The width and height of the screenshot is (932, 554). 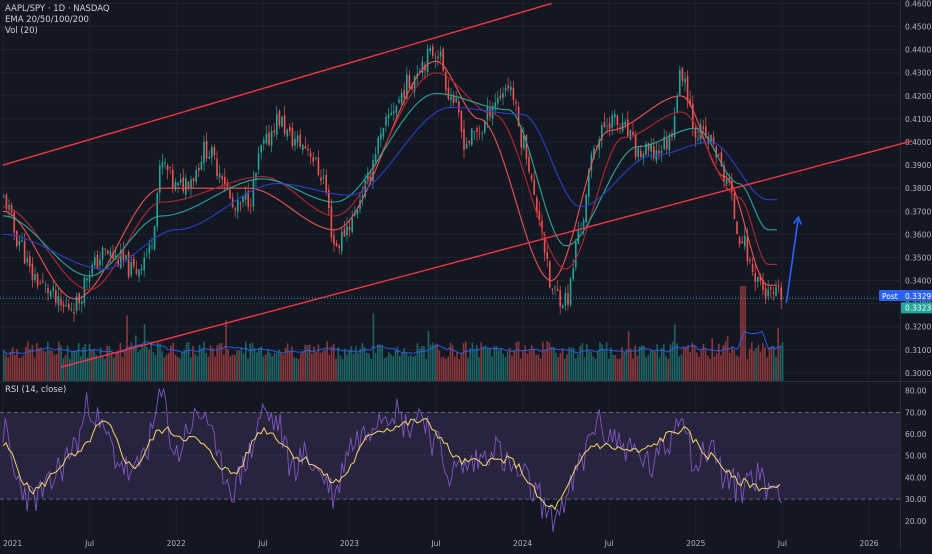 I want to click on projection-arrow-head, so click(x=797, y=220).